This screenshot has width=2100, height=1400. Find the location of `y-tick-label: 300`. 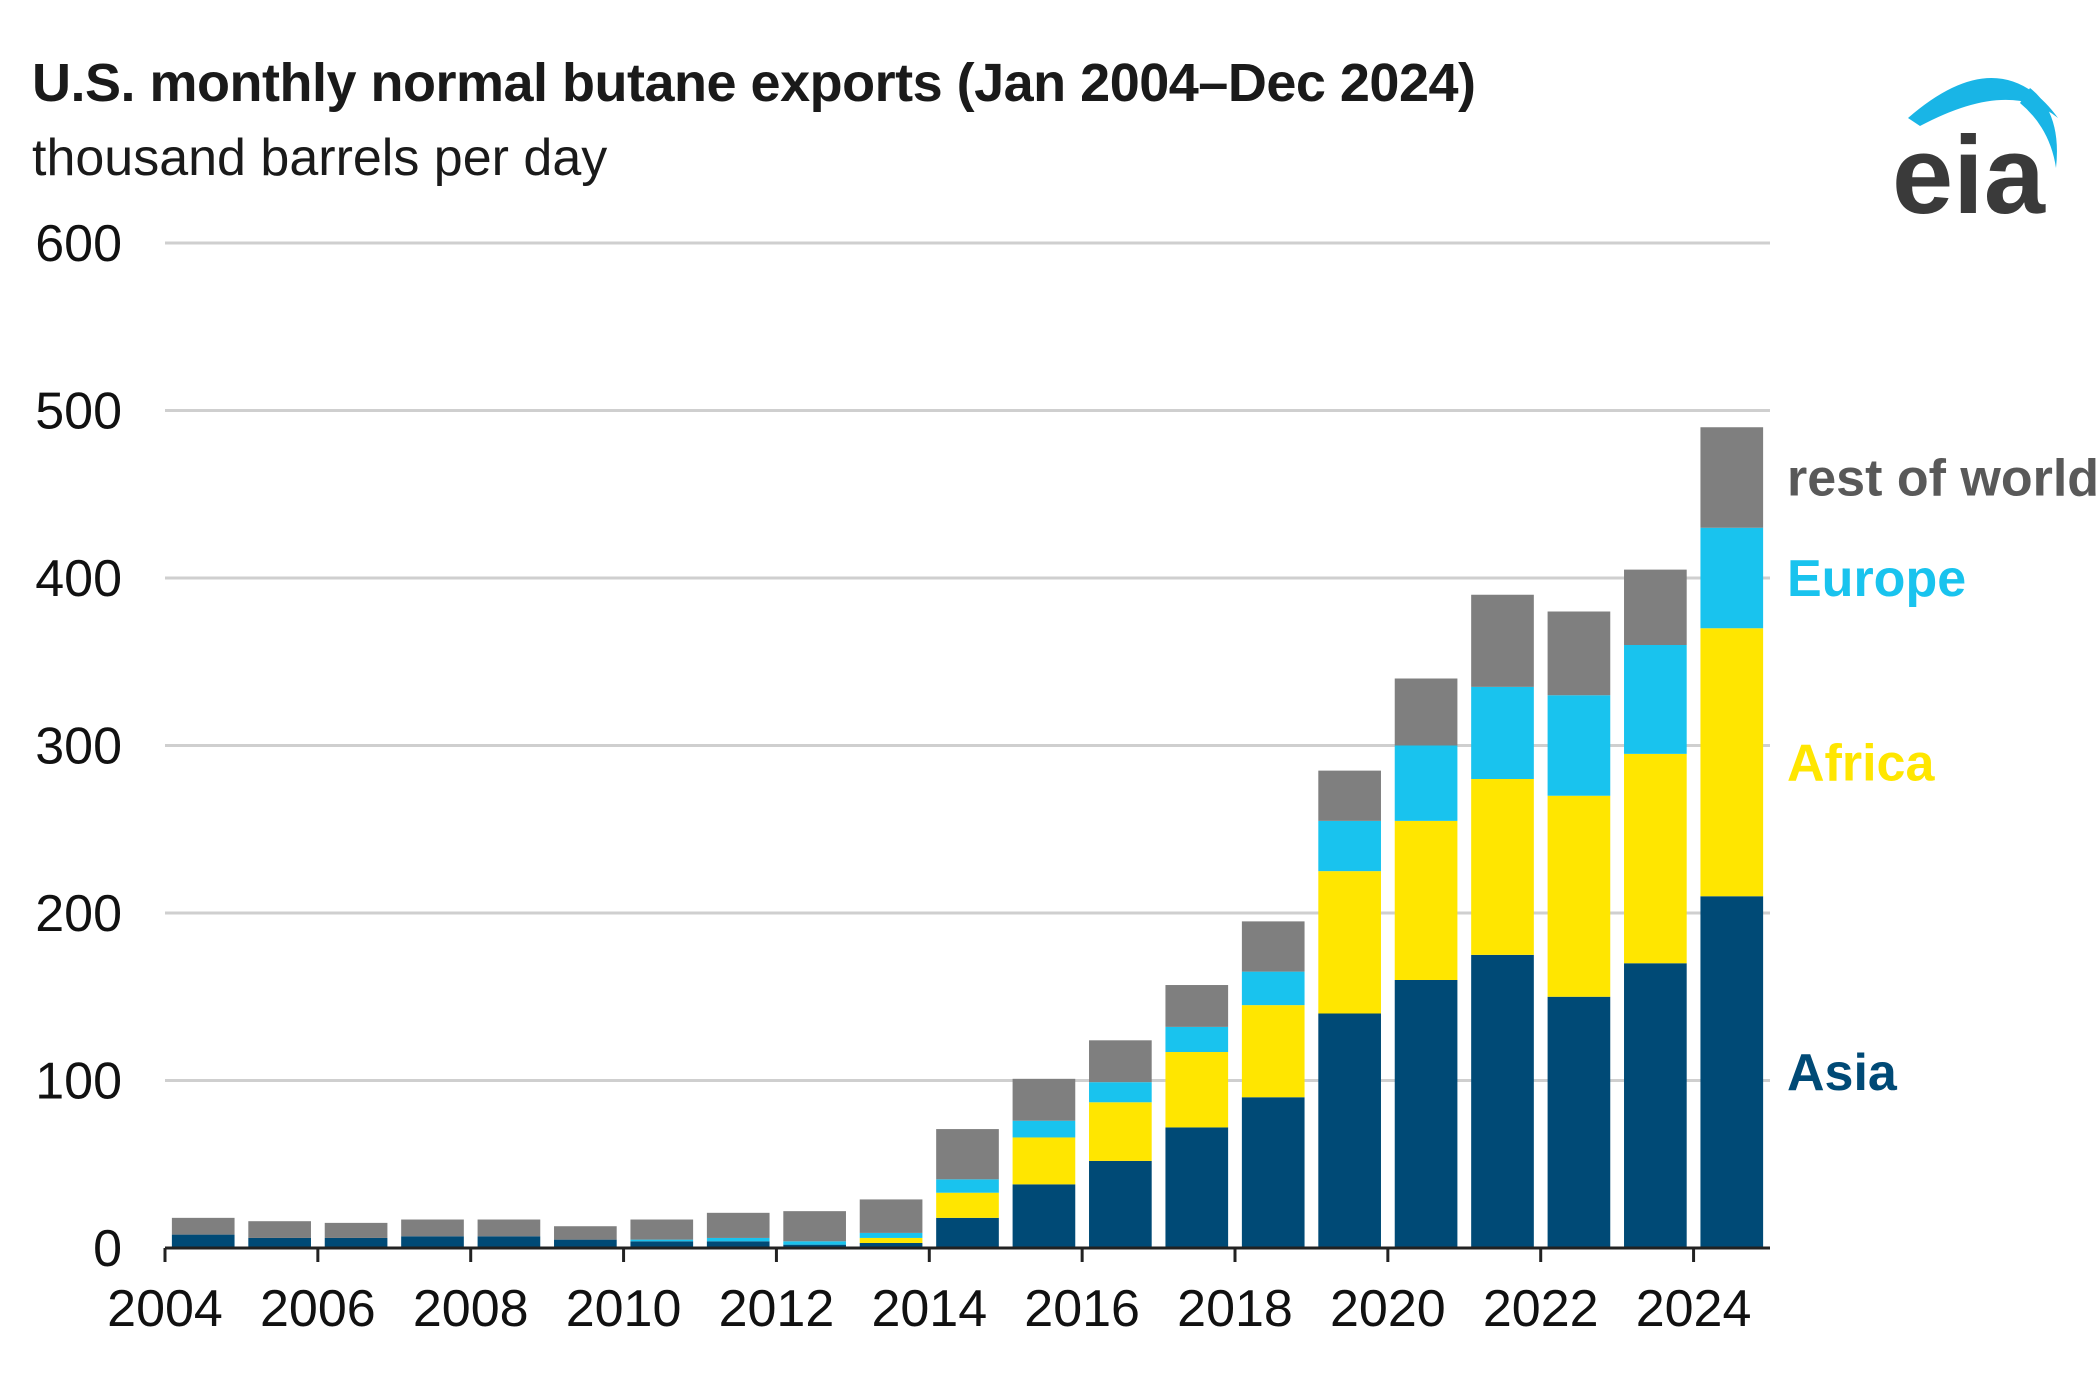

y-tick-label: 300 is located at coordinates (78, 747).